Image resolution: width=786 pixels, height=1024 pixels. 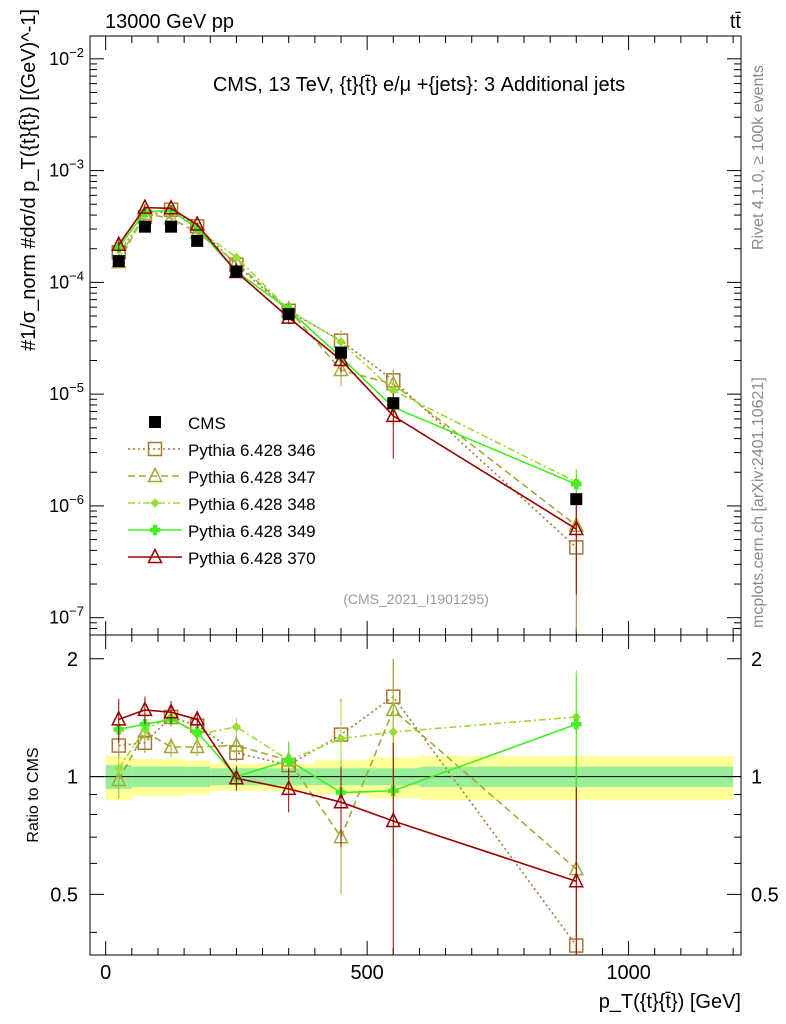 What do you see at coordinates (169, 22) in the screenshot?
I see `header-left: 13000 GeV pp` at bounding box center [169, 22].